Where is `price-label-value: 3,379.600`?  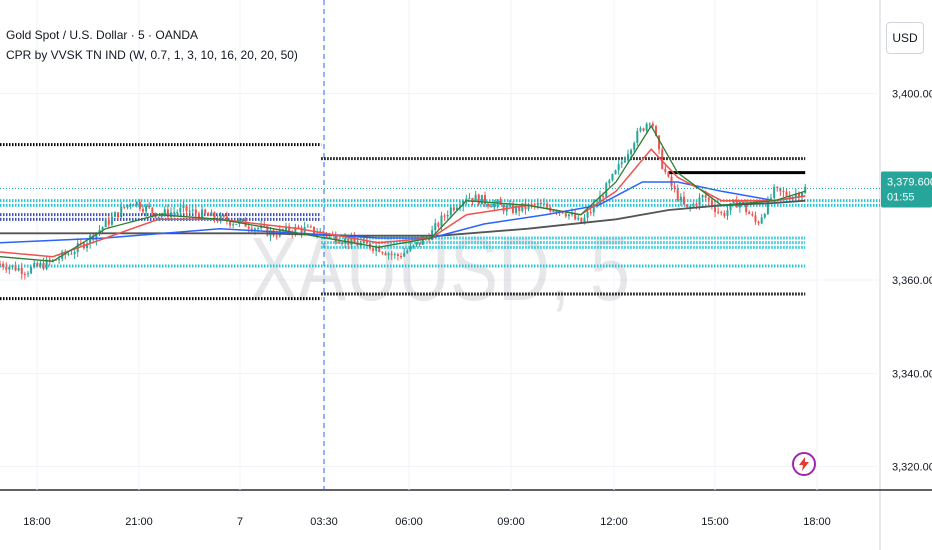
price-label-value: 3,379.600 is located at coordinates (909, 183).